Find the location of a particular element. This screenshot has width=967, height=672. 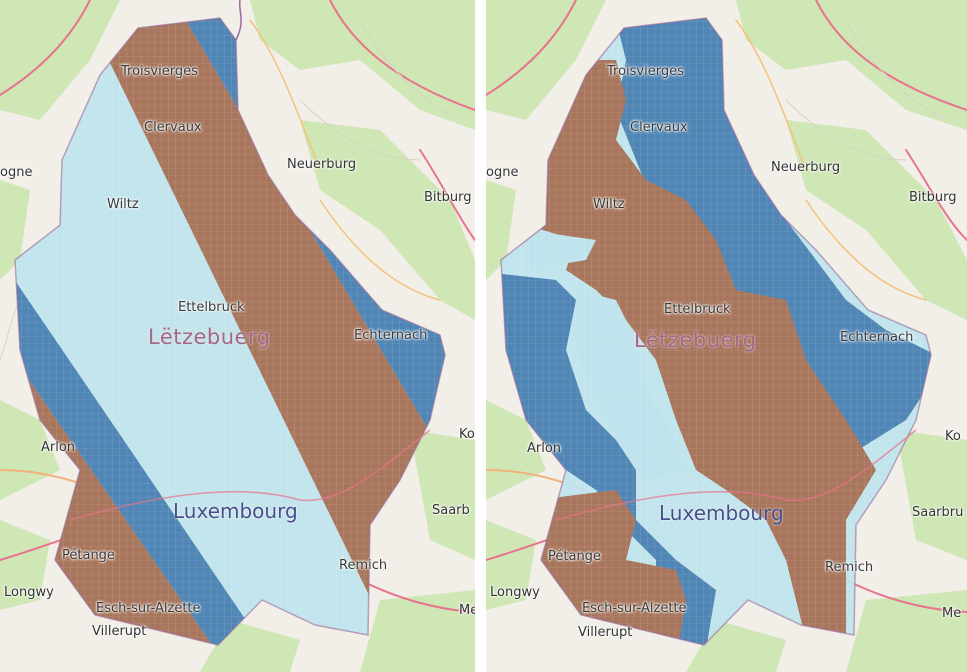

border-north-left is located at coordinates (238, 20).